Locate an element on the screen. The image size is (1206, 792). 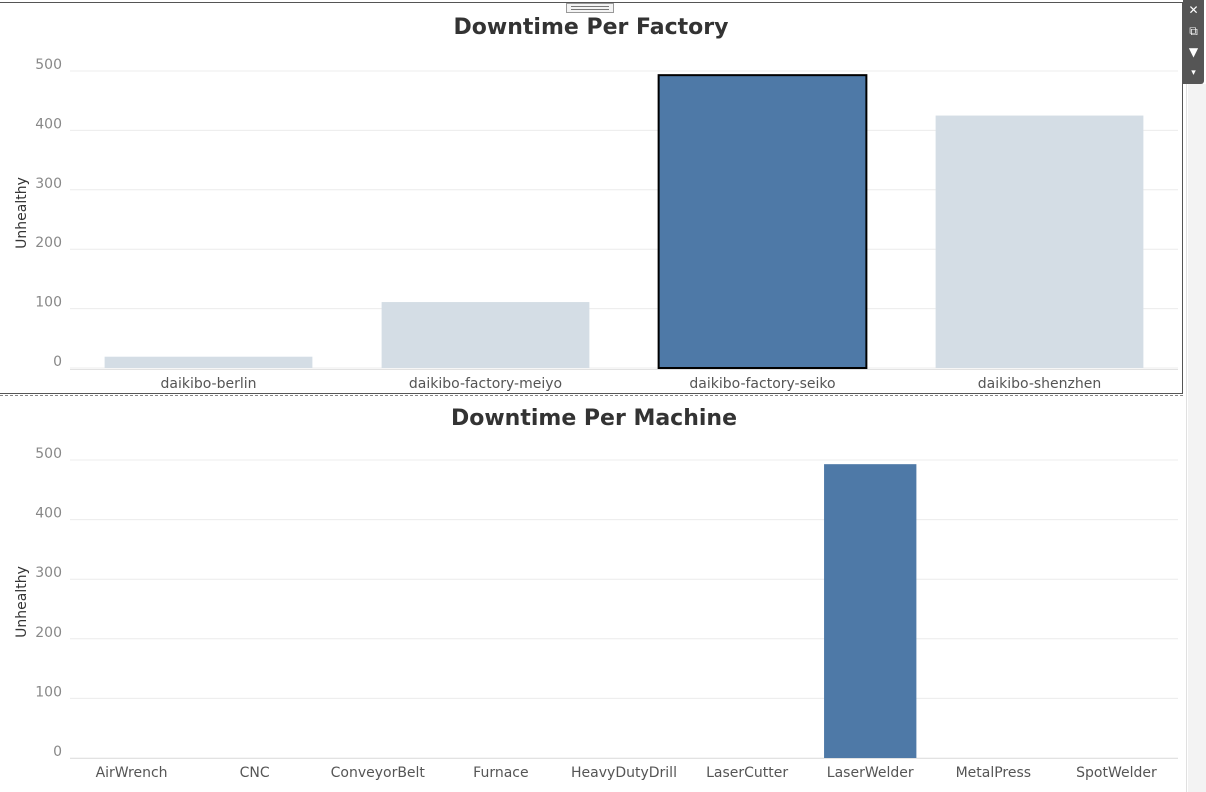
worksheet-toolbar: ✕ ⧉ ▼ ▾ is located at coordinates (1193, 42).